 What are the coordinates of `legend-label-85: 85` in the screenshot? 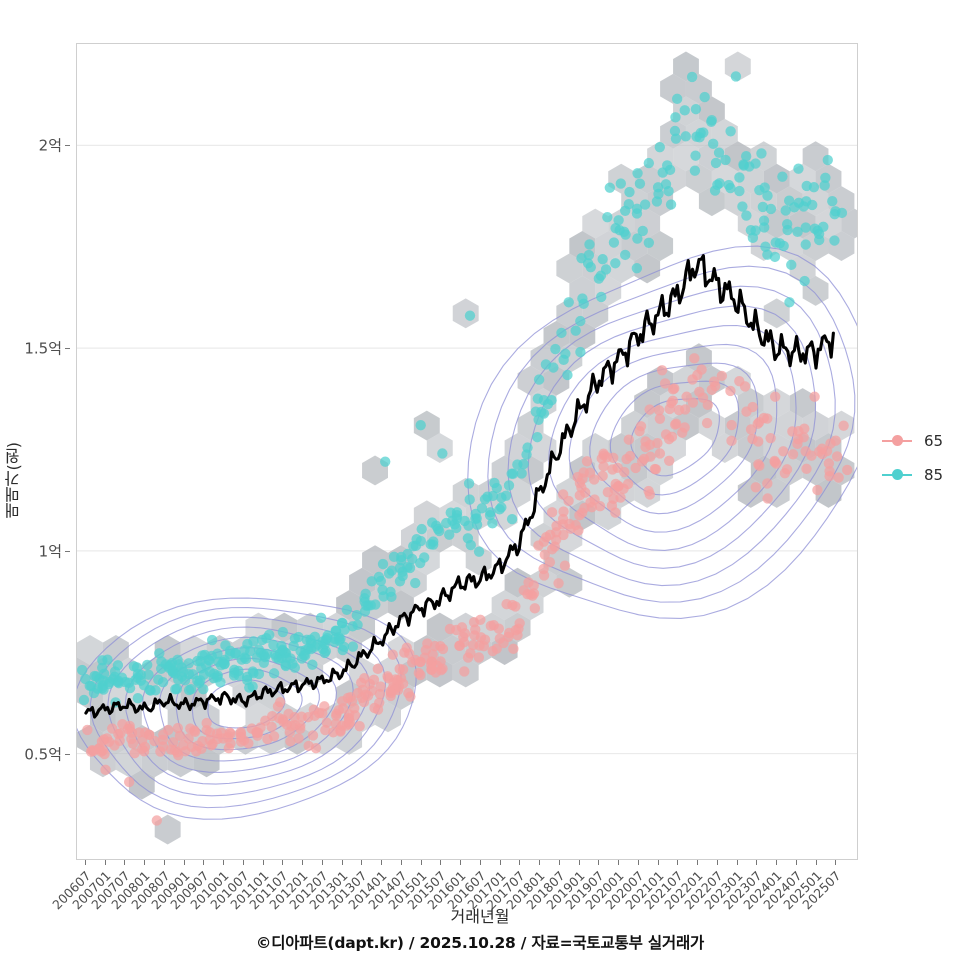 It's located at (934, 475).